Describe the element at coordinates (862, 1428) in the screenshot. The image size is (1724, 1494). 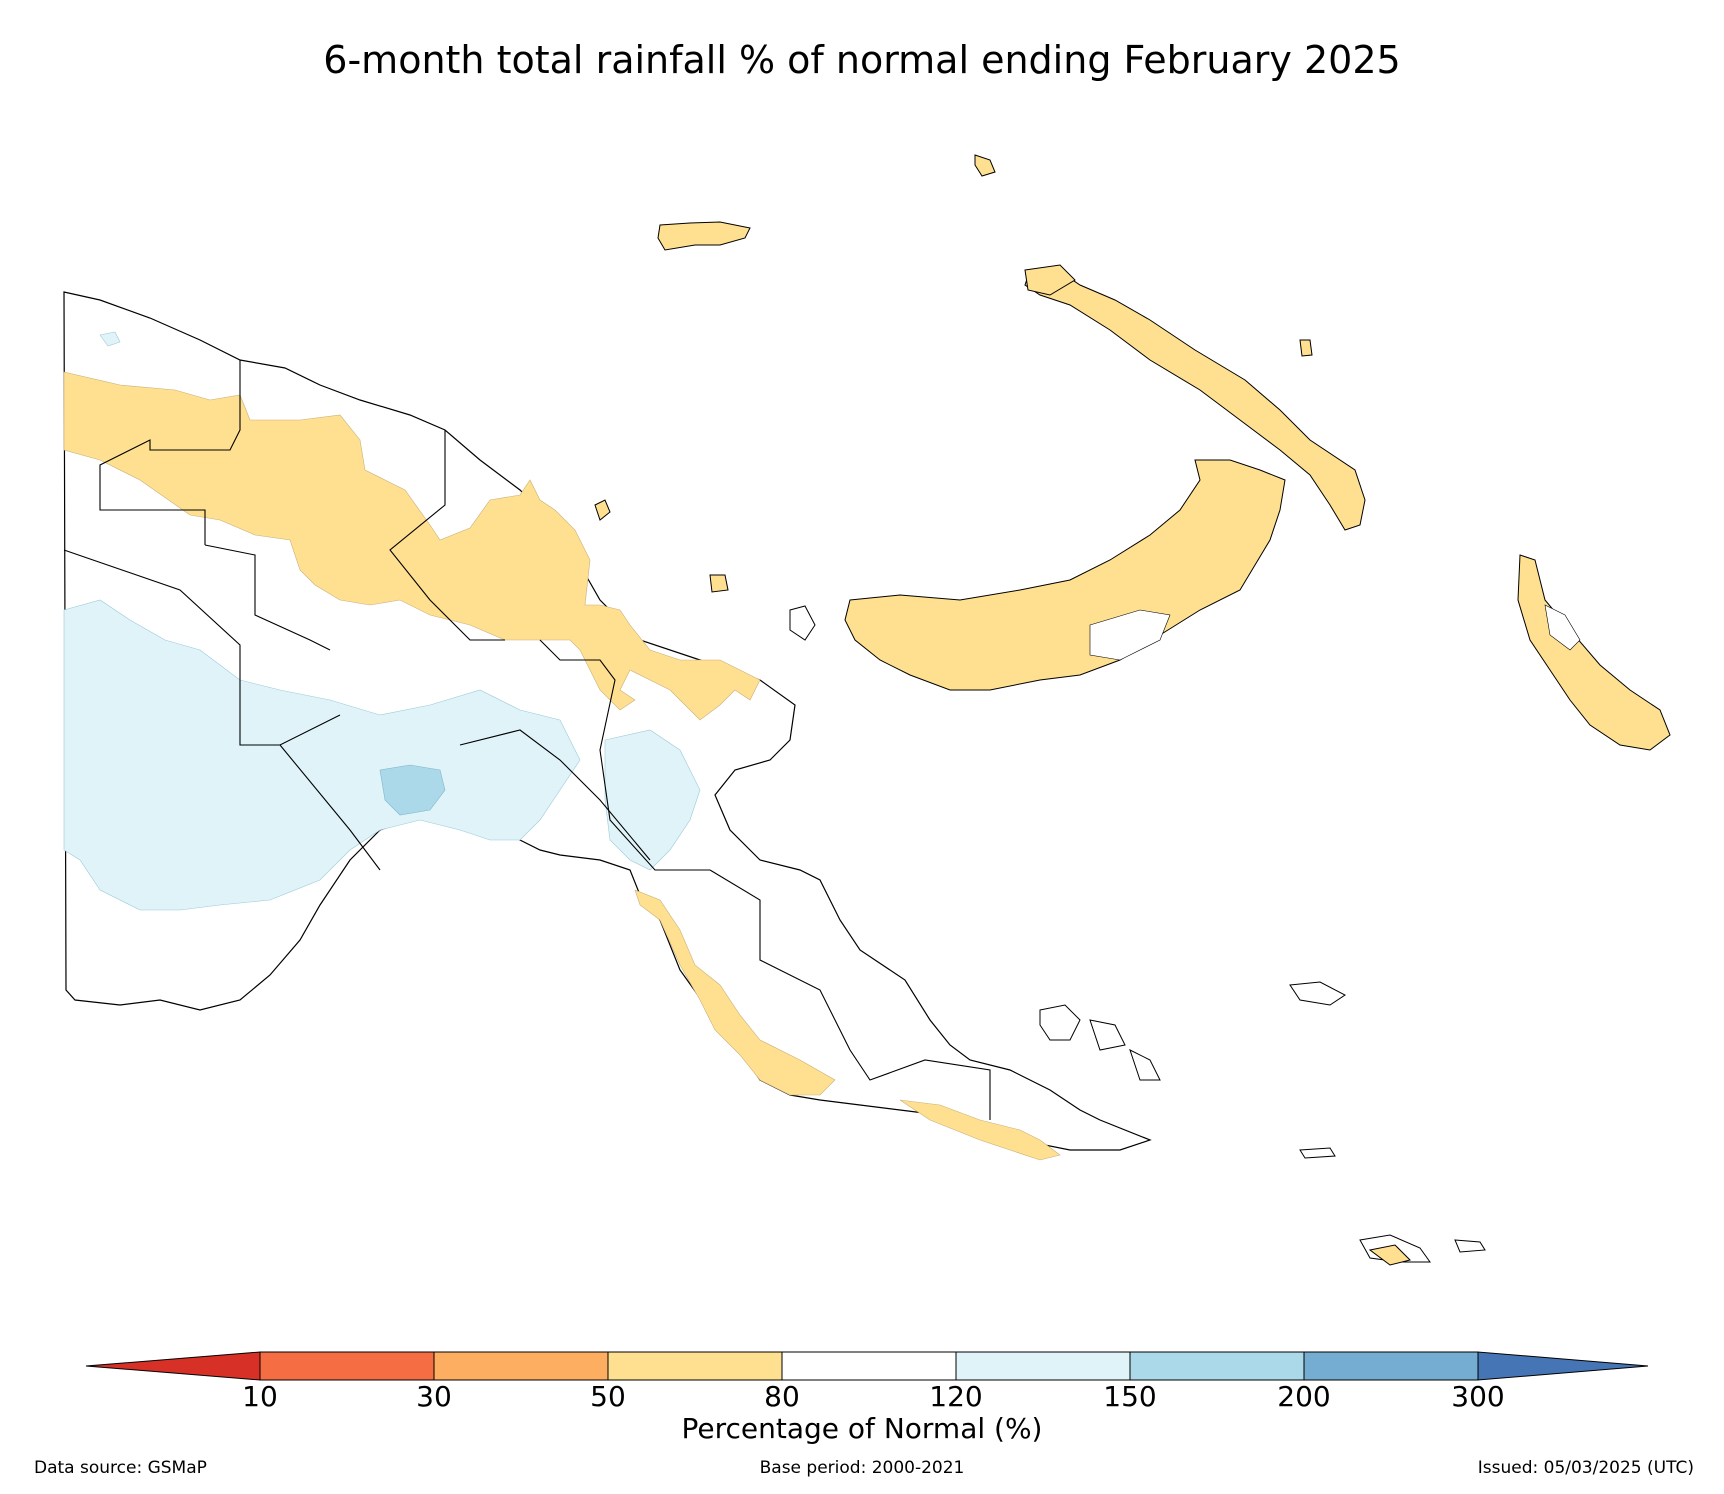
I see `colorbar-title: Percentage of Normal (%)` at that location.